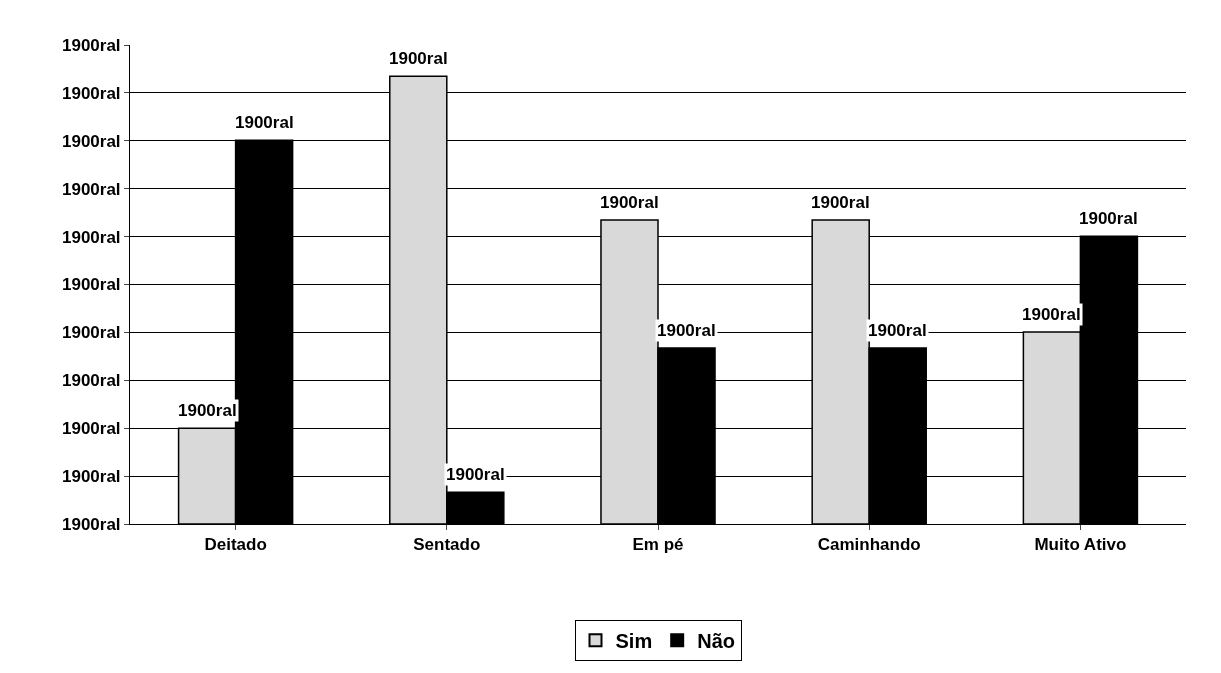 The height and width of the screenshot is (673, 1221). What do you see at coordinates (634, 641) in the screenshot?
I see `legend-label: Sim` at bounding box center [634, 641].